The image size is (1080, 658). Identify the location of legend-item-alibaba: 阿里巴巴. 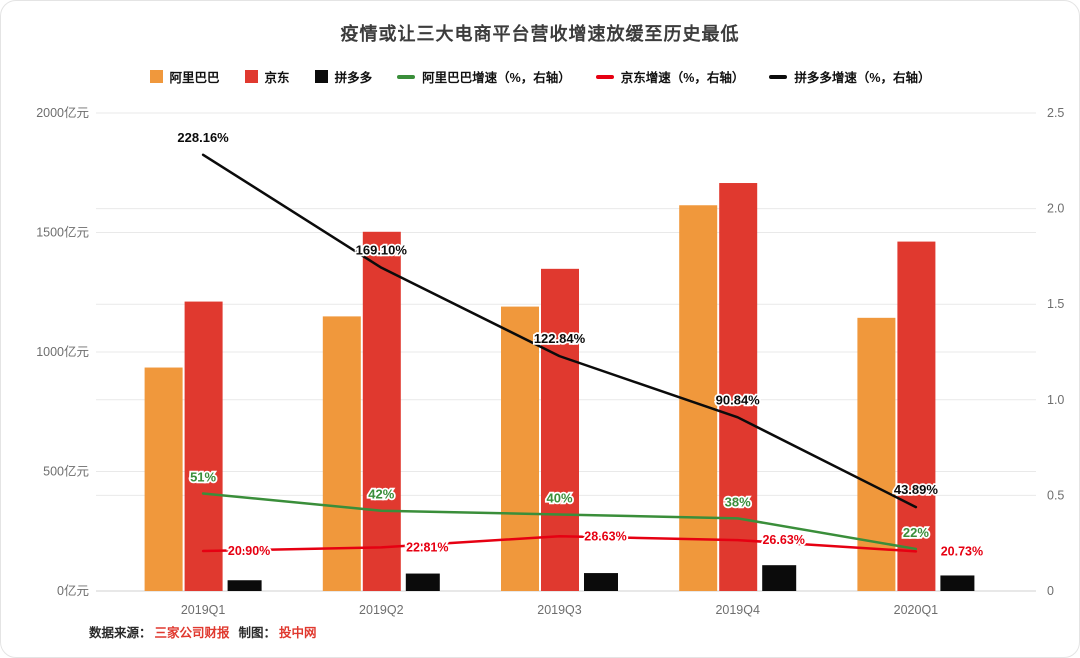
(184, 76).